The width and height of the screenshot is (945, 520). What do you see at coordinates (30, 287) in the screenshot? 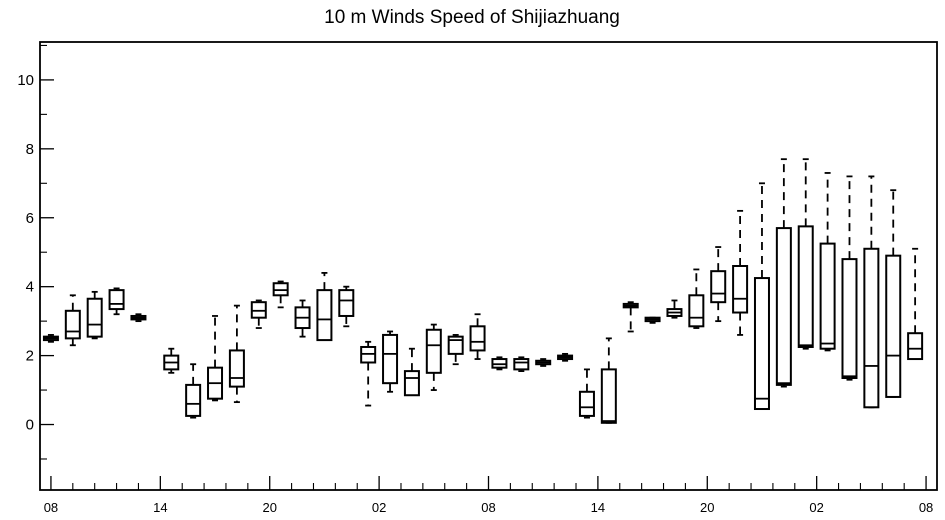
I see `y-tick-label: 4` at bounding box center [30, 287].